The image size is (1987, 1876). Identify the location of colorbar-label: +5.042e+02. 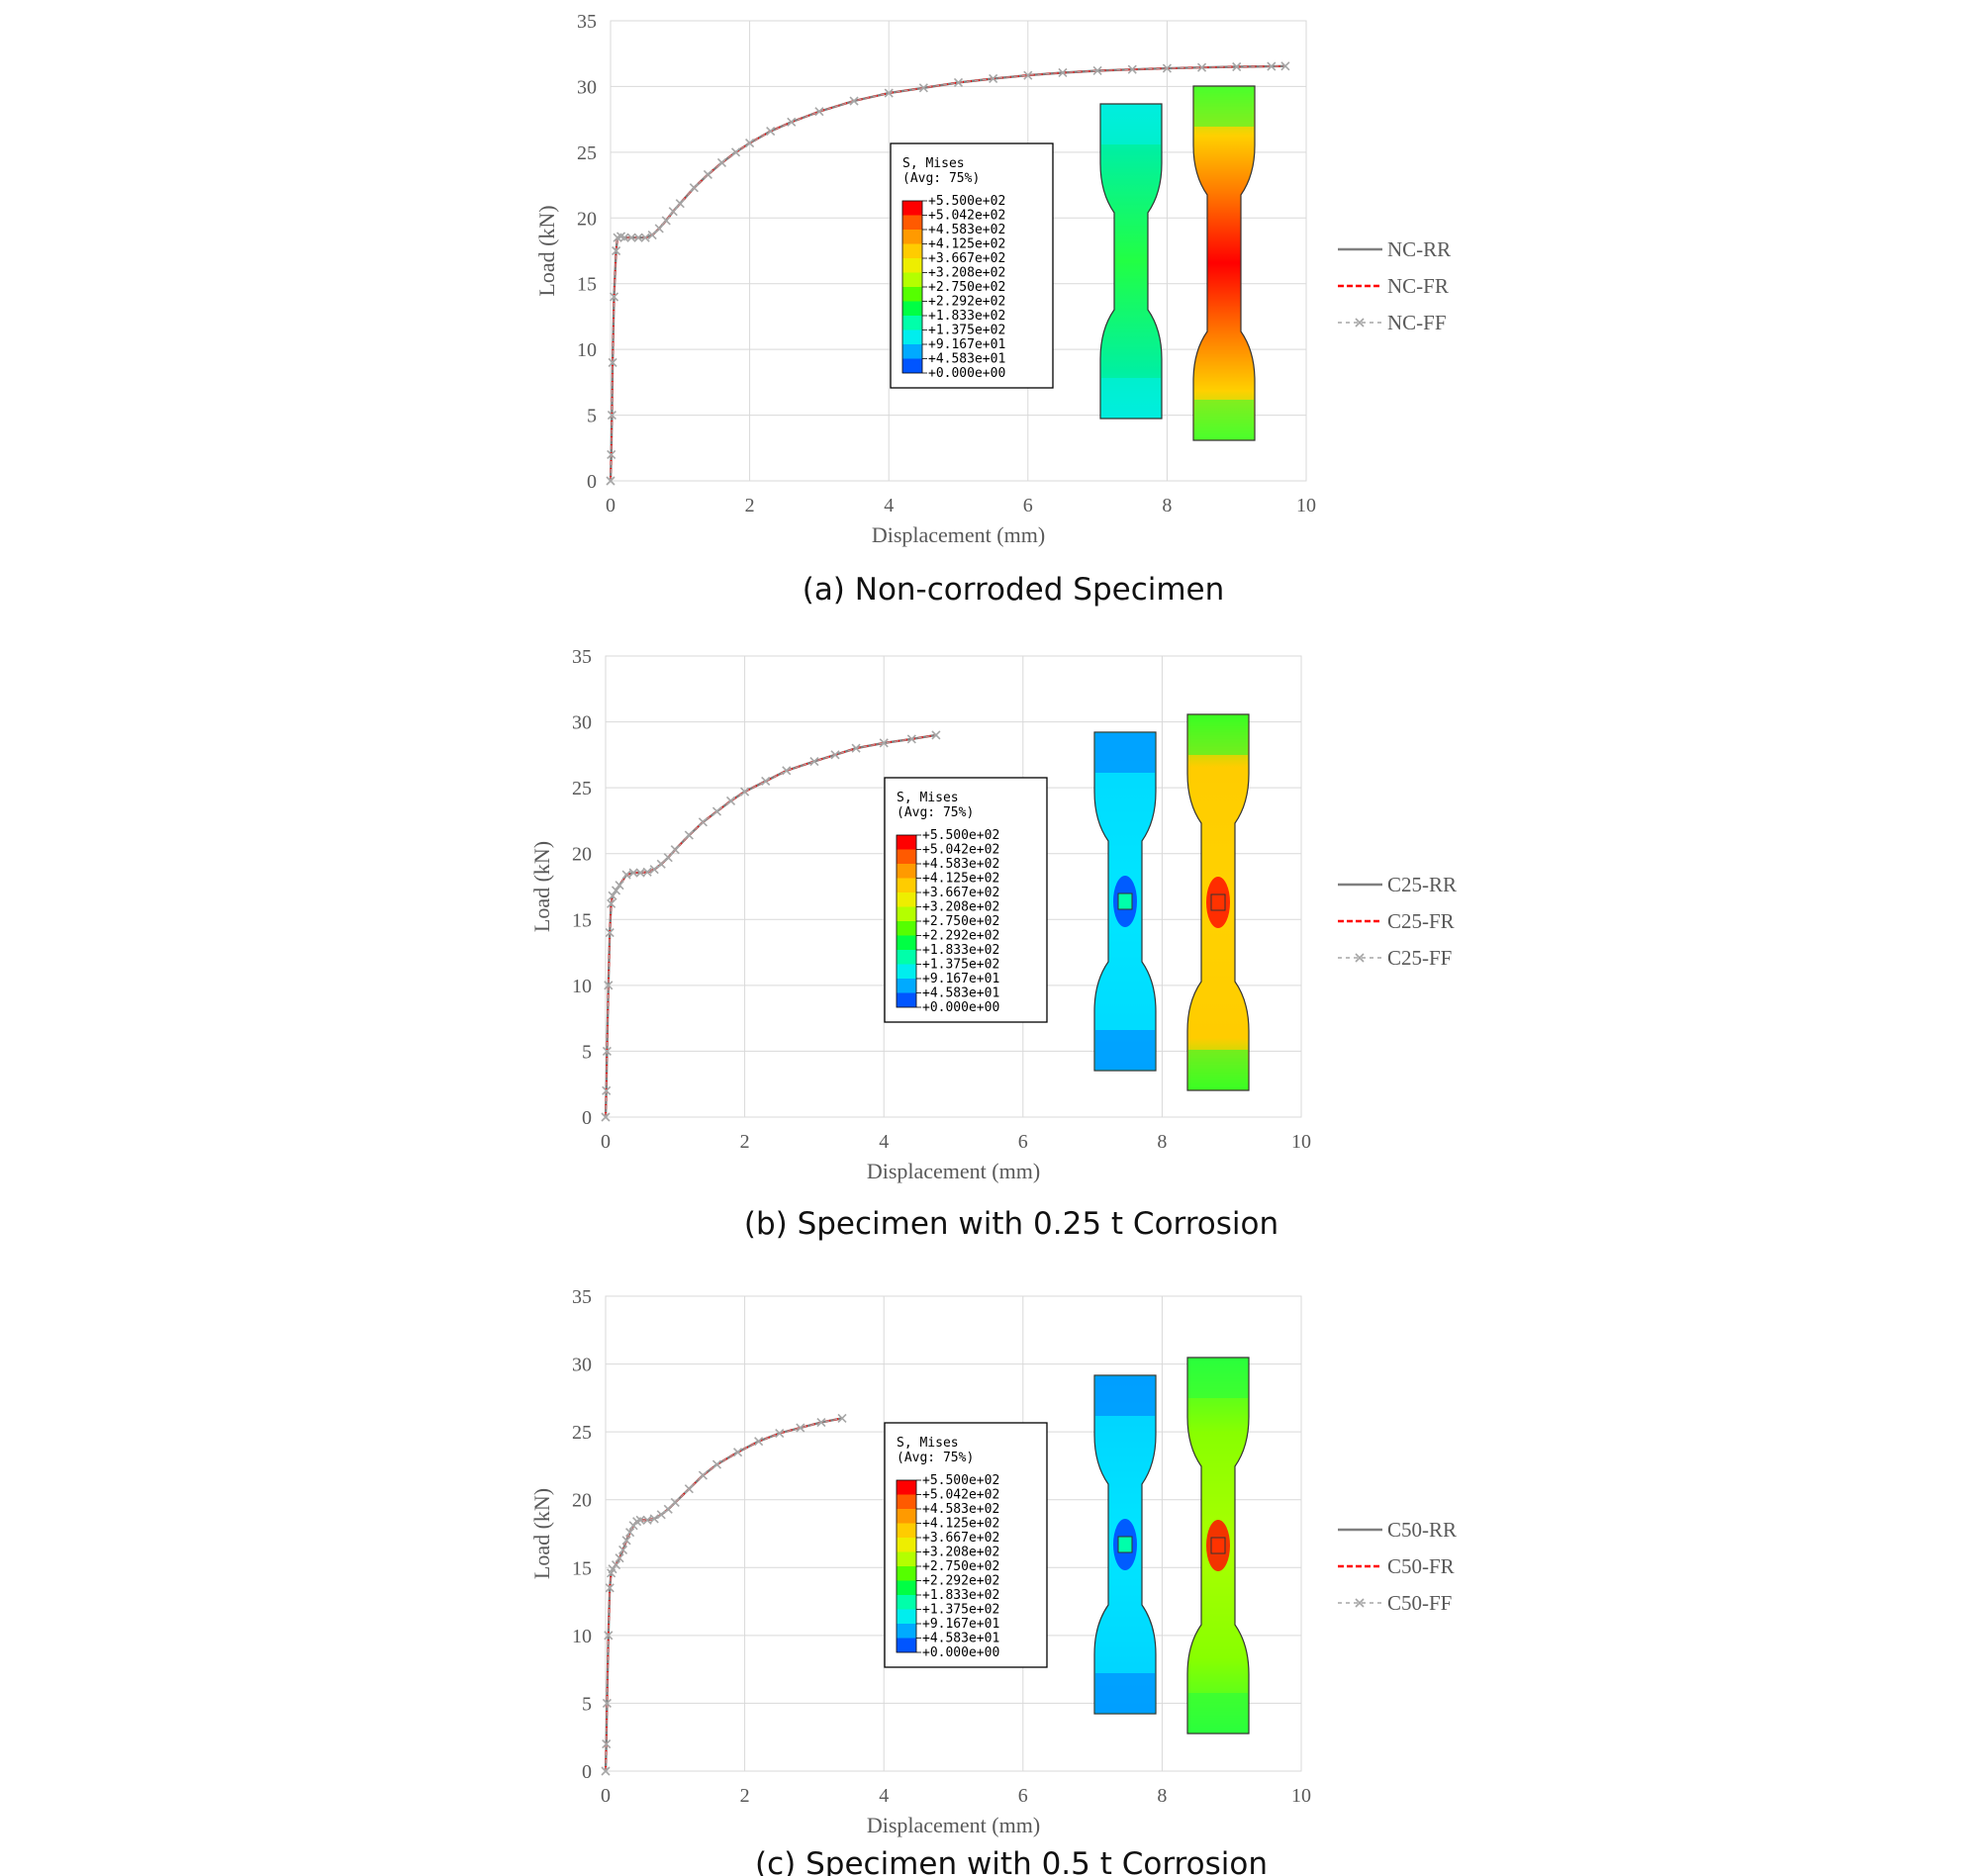
(961, 850).